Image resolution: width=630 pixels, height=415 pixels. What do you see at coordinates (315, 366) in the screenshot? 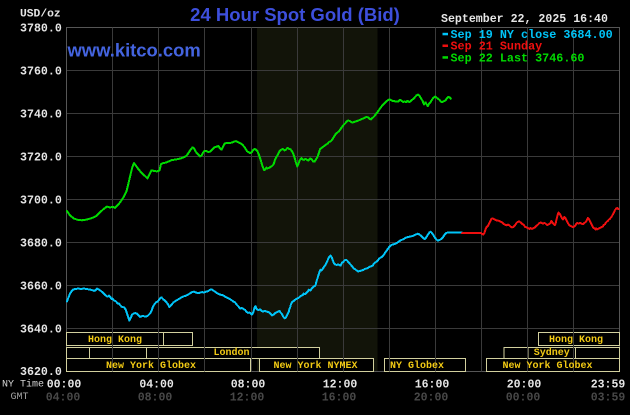
I see `svg-text: New York NYMEX` at bounding box center [315, 366].